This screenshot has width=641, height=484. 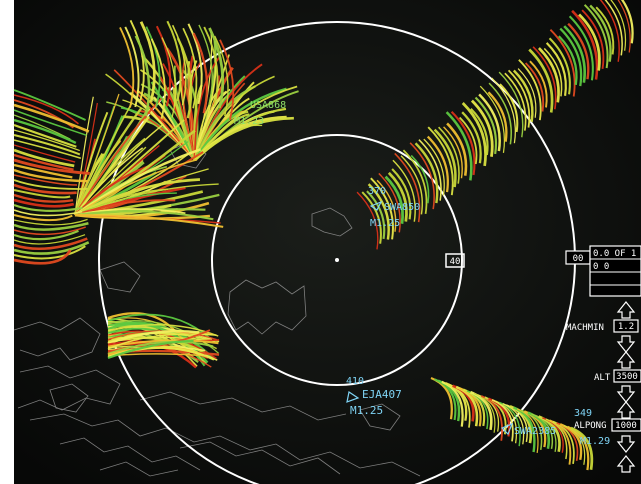 What do you see at coordinates (602, 378) in the screenshot?
I see `alt-label: ALT` at bounding box center [602, 378].